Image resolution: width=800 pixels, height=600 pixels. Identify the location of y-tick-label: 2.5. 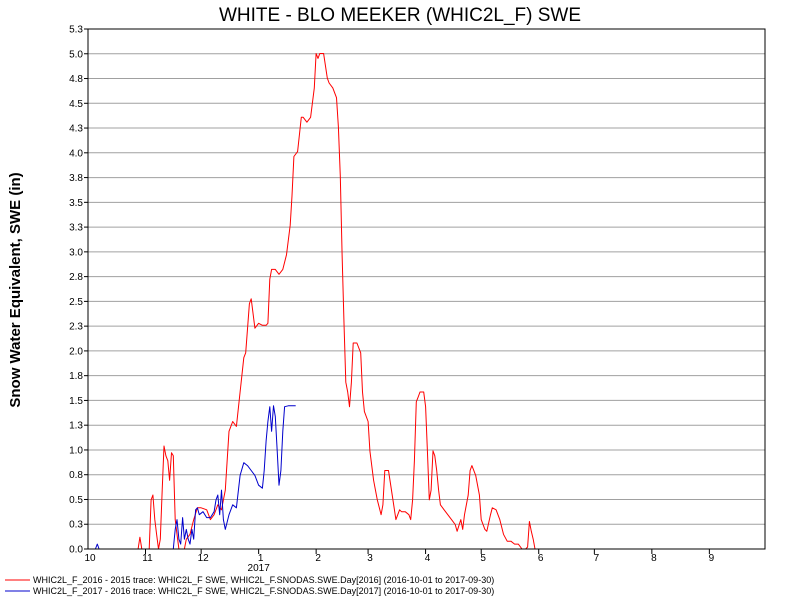
(76, 302).